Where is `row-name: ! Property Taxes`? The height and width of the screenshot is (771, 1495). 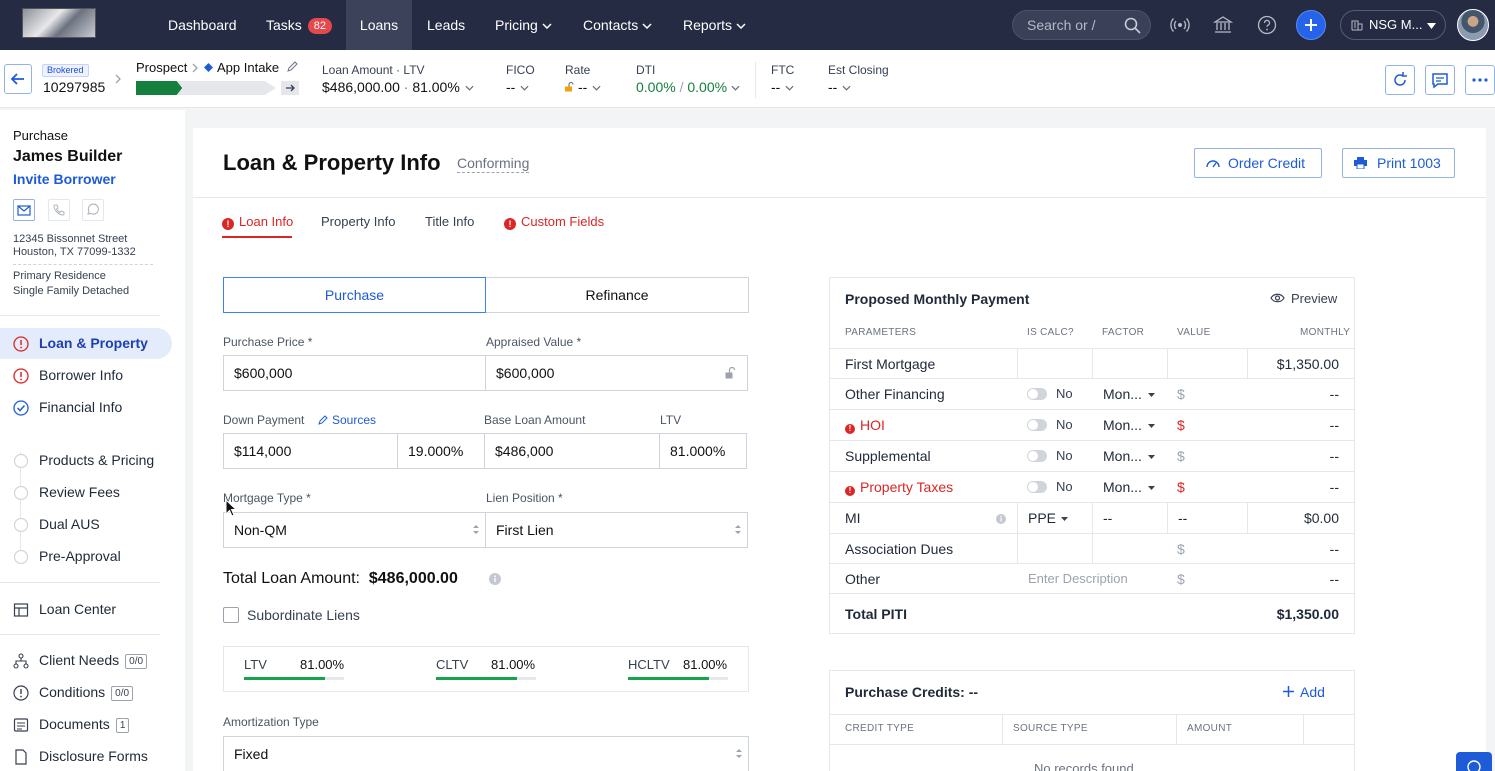
row-name: ! Property Taxes is located at coordinates (899, 487).